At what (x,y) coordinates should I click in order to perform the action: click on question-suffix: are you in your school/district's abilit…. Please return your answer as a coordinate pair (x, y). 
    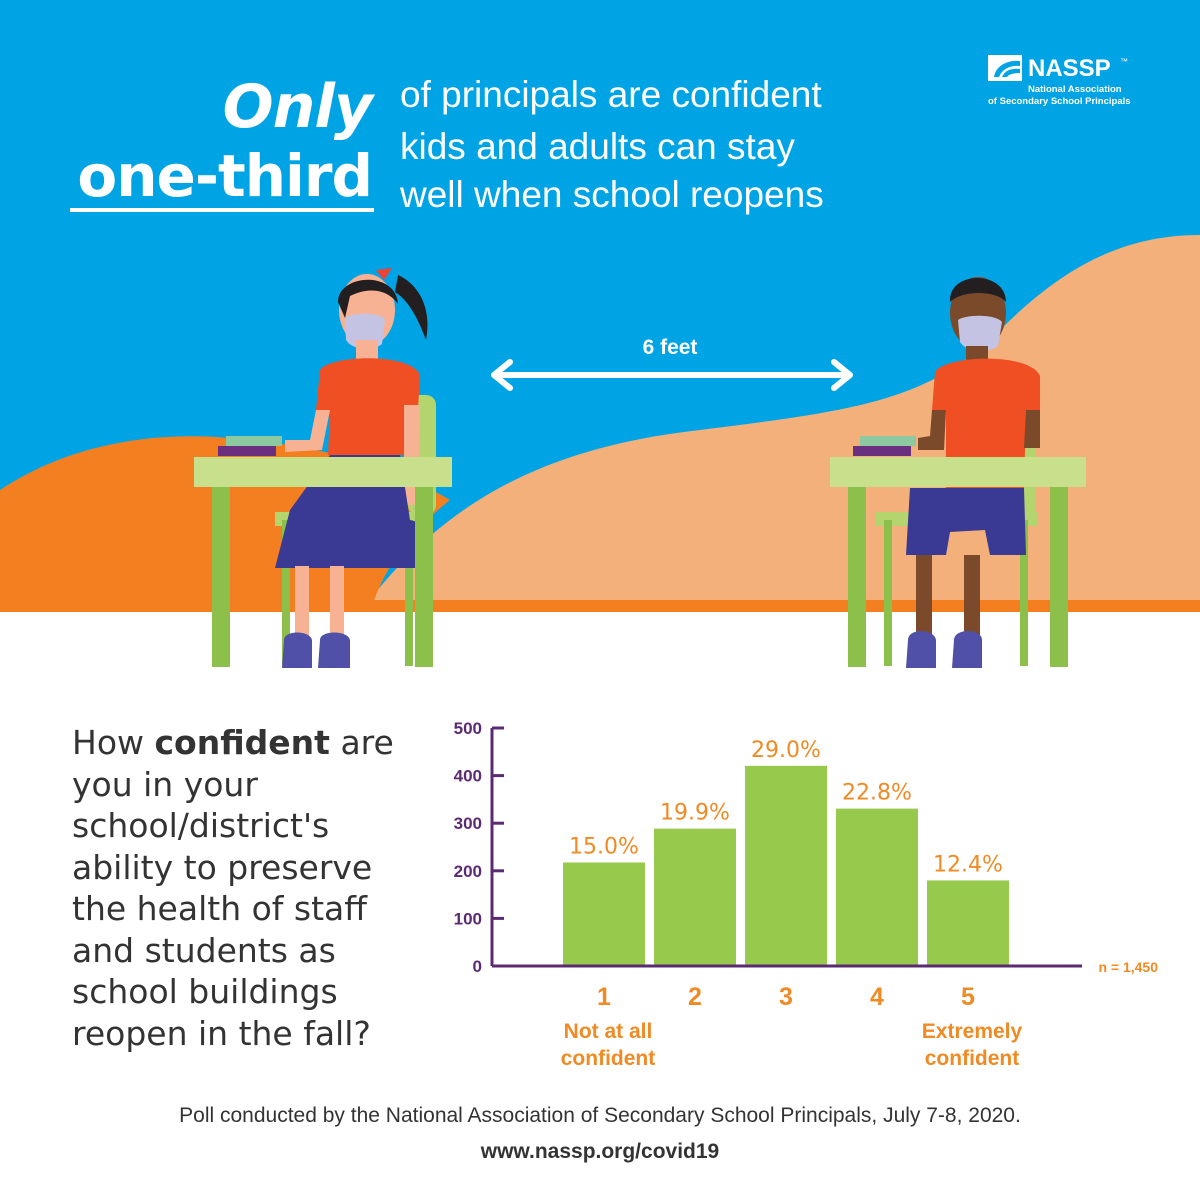
    Looking at the image, I should click on (233, 888).